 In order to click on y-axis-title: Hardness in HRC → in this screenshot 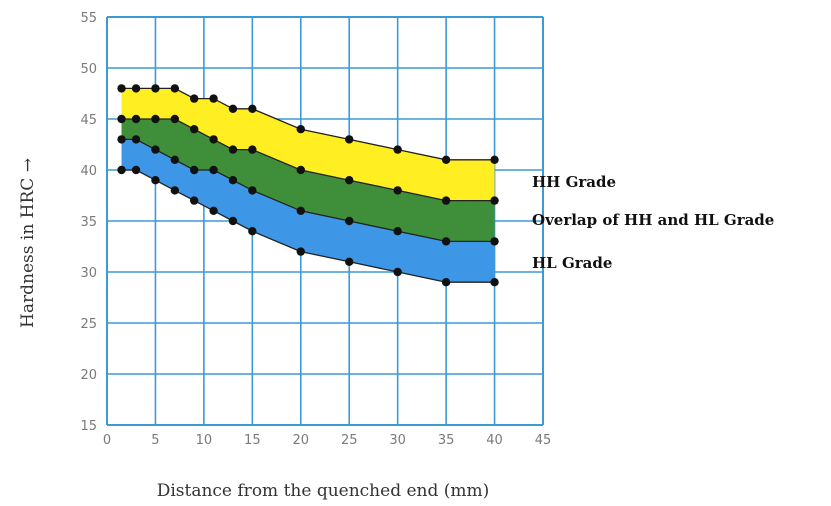, I will do `click(28, 243)`.